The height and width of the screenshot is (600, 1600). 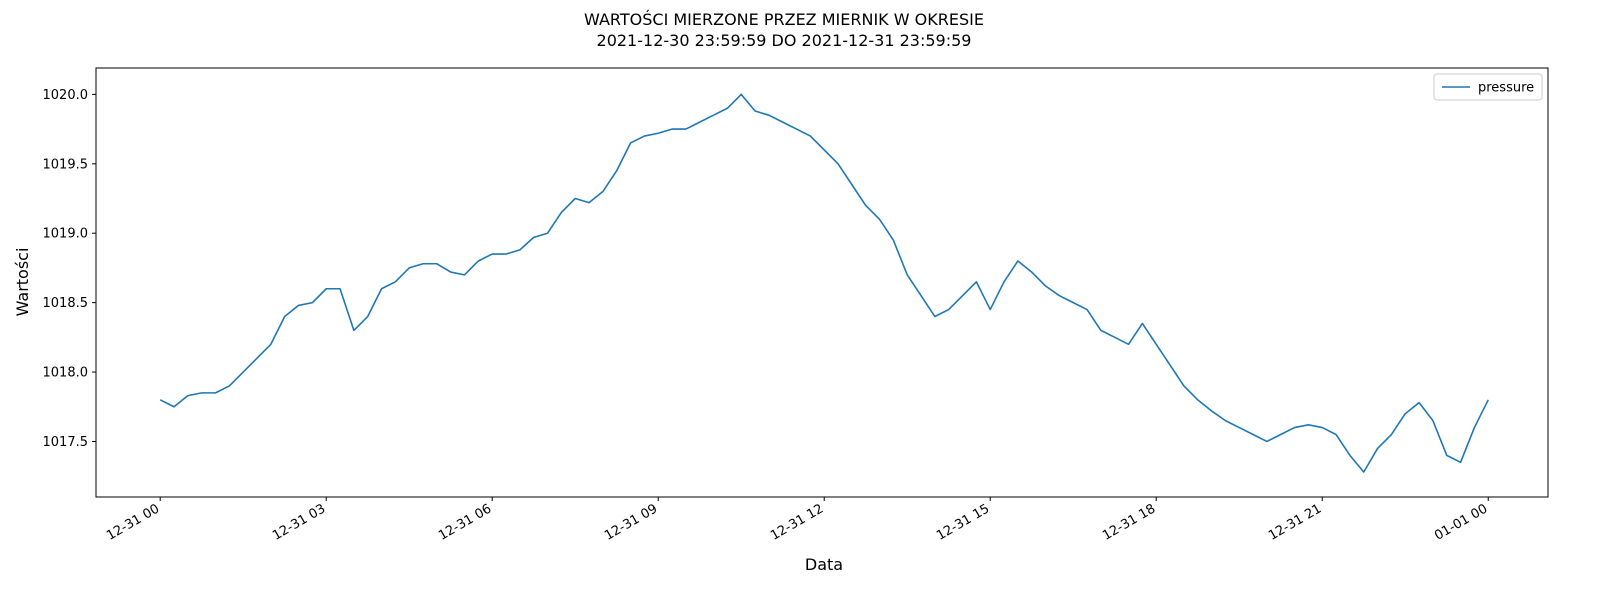 I want to click on x-tick-label: 12-31 03, so click(x=299, y=522).